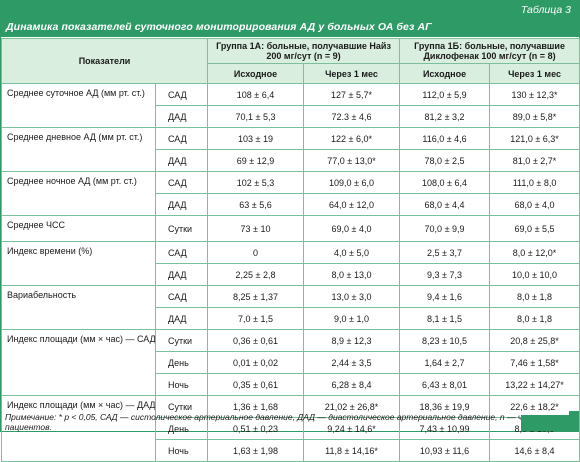  Describe the element at coordinates (352, 73) in the screenshot. I see `header-g1-after: Через 1 мес` at that location.